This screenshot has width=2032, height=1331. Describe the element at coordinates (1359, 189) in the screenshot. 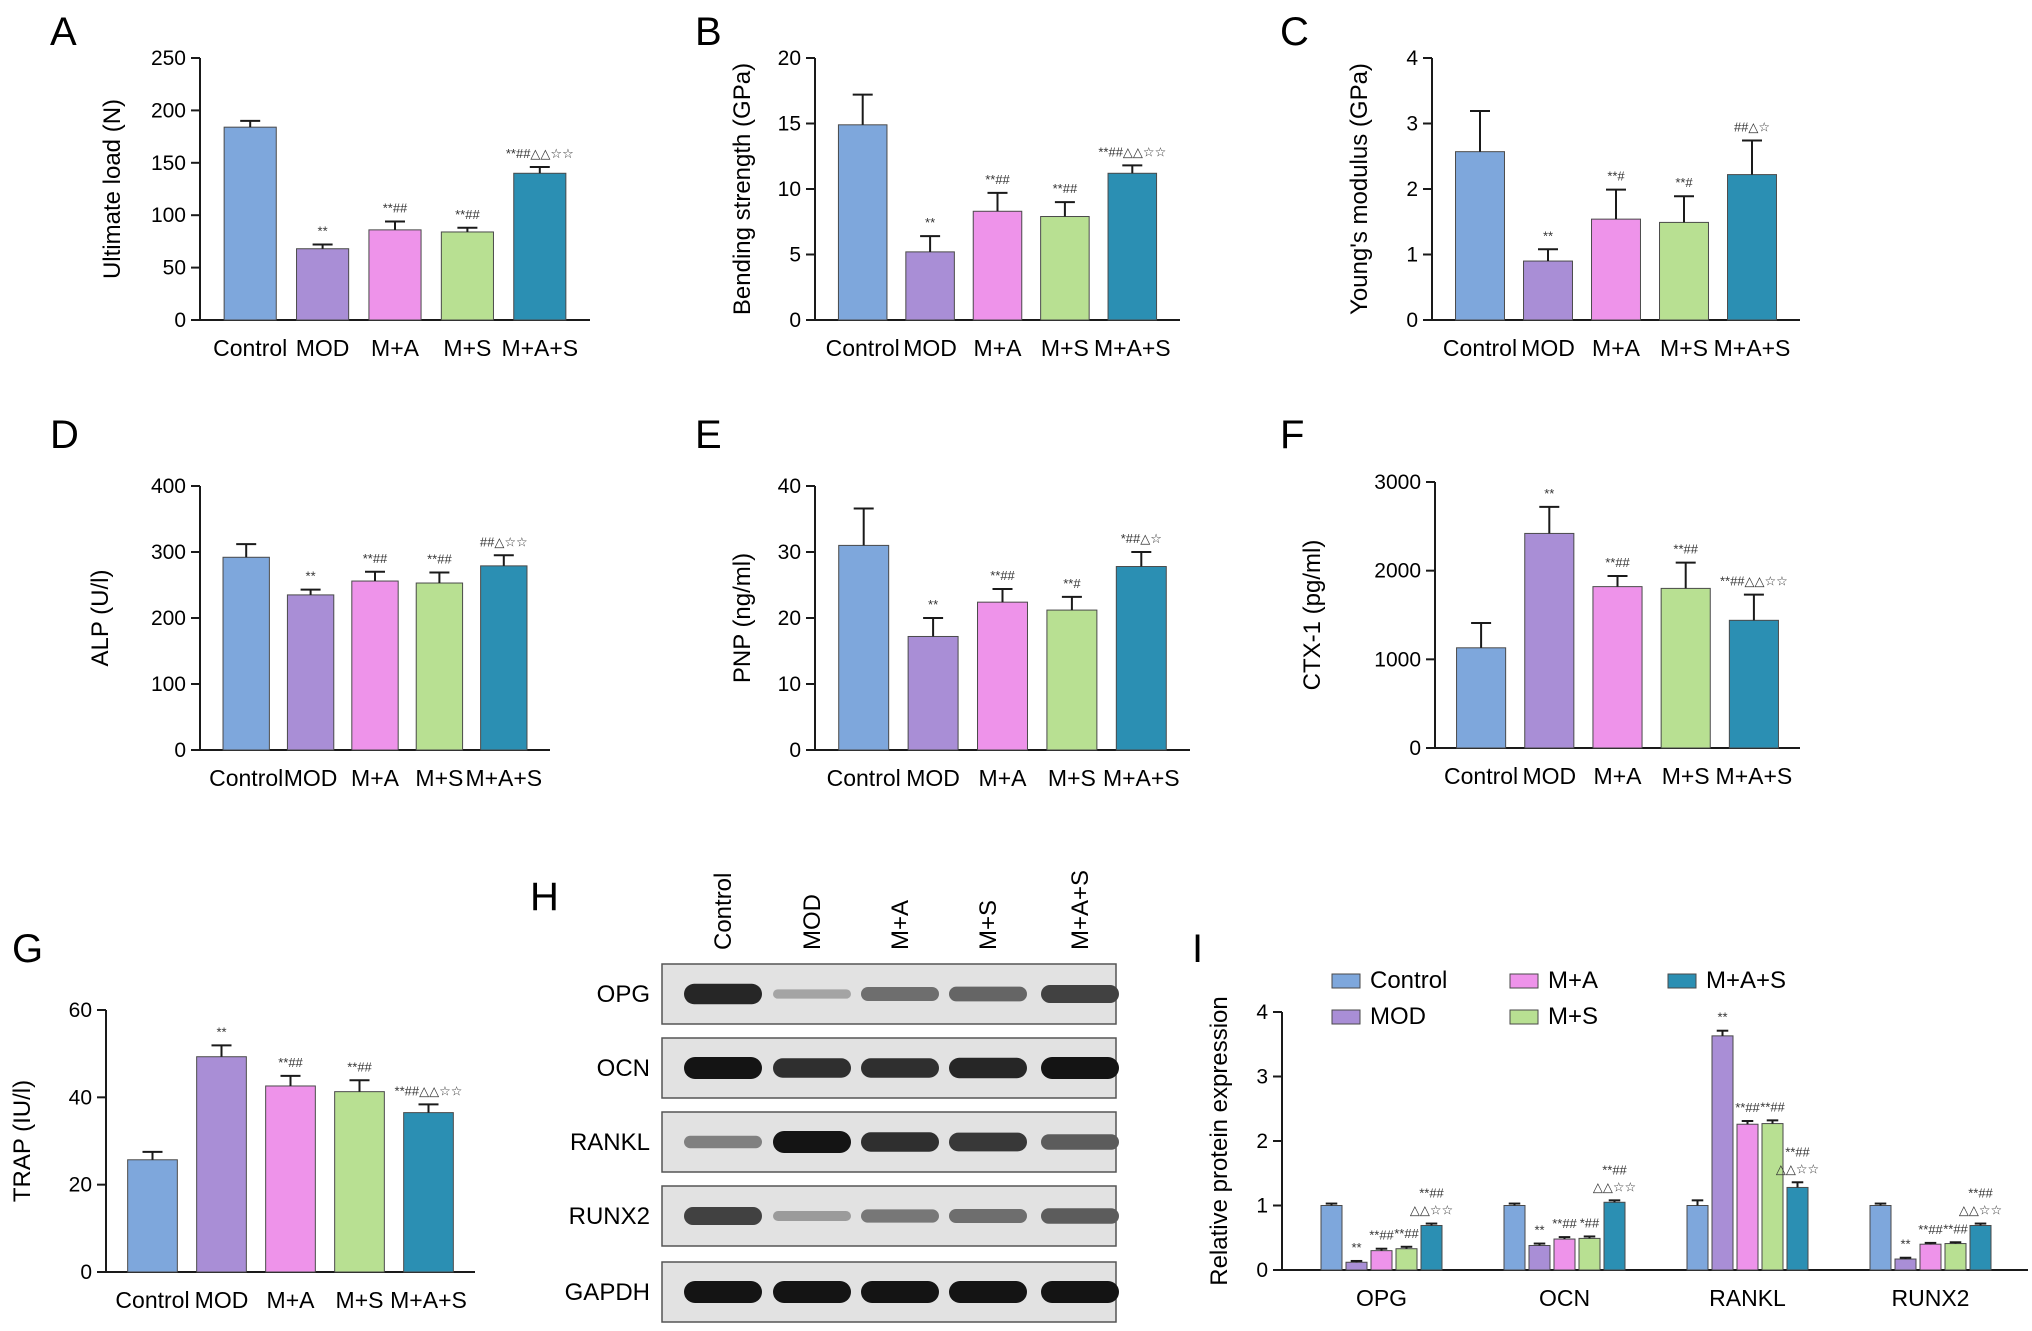

I see `y-axis-title: Young's modulus (GPa)` at that location.